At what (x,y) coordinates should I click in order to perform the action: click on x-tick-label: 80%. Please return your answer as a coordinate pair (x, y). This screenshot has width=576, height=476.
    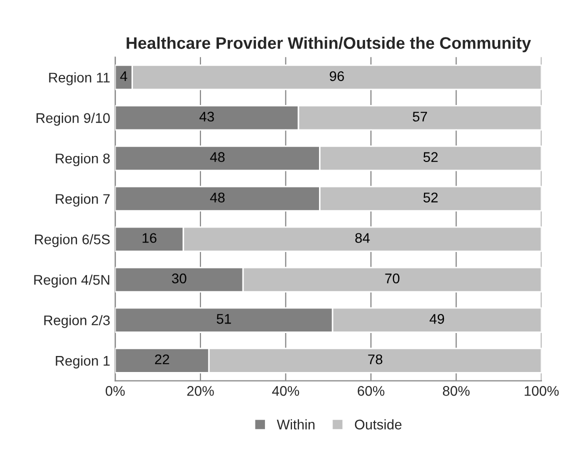
    Looking at the image, I should click on (456, 391).